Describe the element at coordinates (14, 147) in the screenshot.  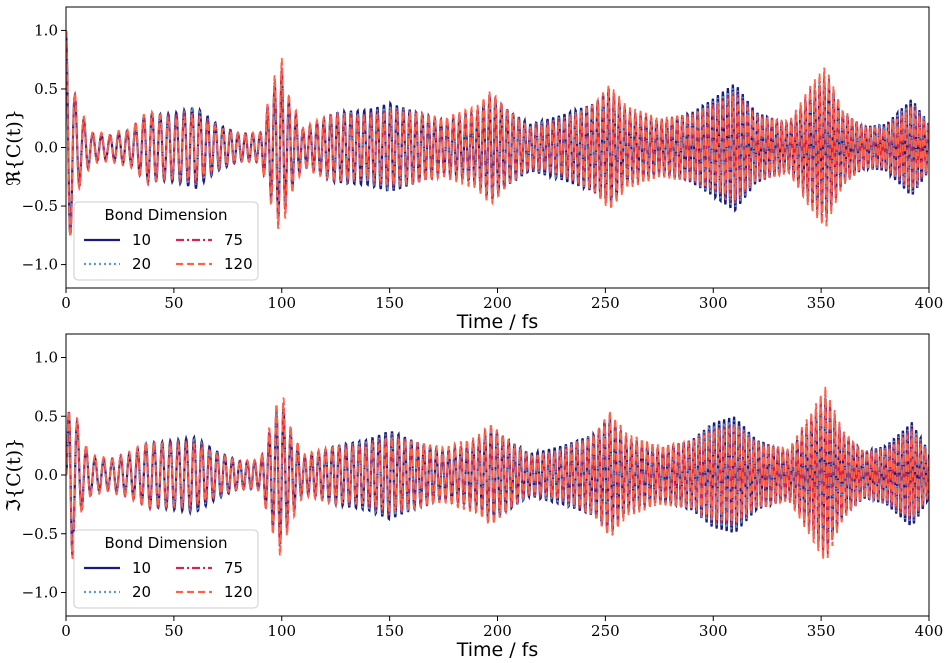
I see `y-axis-label: ℜ{C(t)}` at that location.